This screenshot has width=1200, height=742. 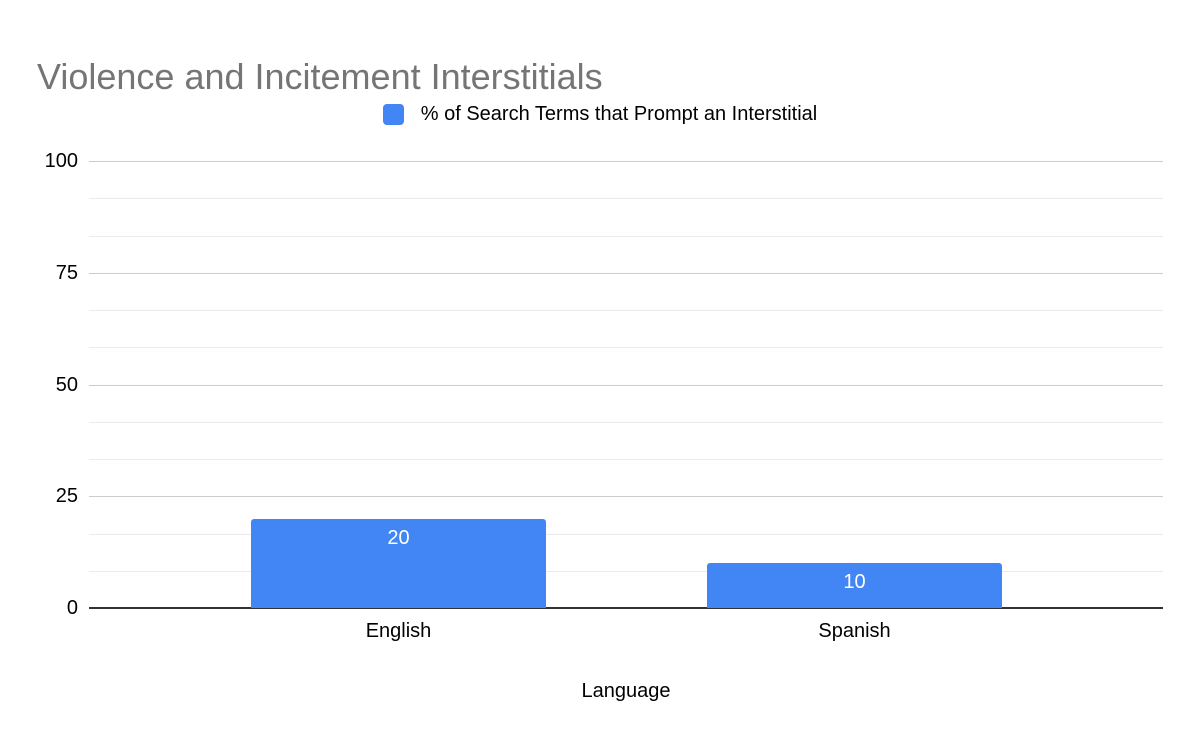 What do you see at coordinates (854, 631) in the screenshot?
I see `x-category-label-spanish: Spanish` at bounding box center [854, 631].